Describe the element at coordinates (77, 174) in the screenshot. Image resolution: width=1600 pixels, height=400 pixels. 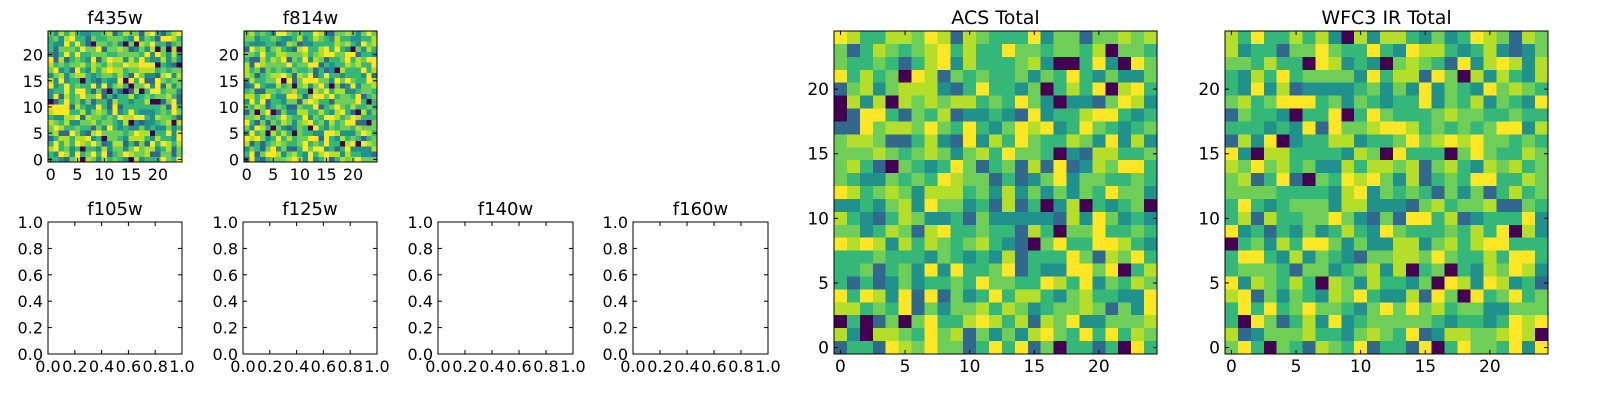
I see `x-tick-label-f435w: 5` at that location.